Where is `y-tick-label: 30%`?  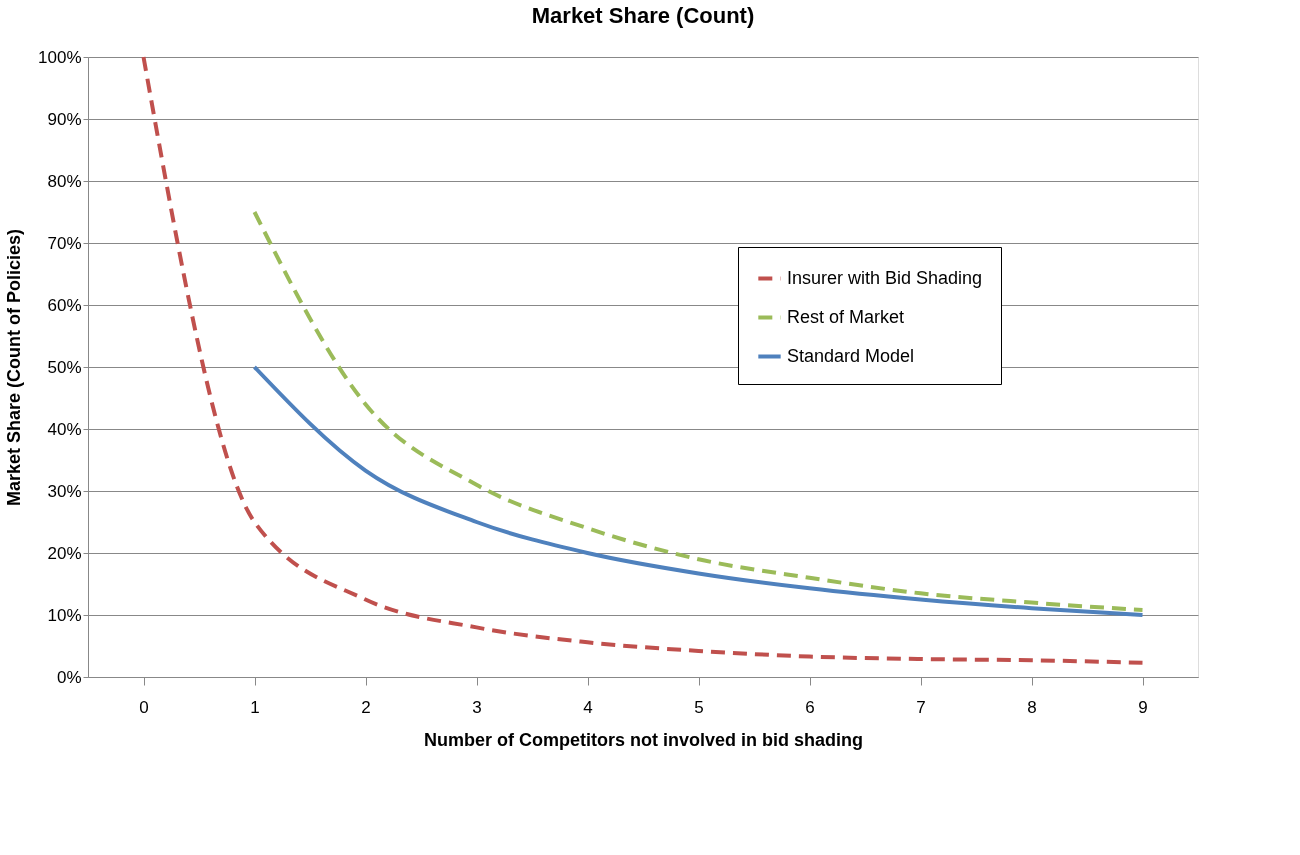 y-tick-label: 30% is located at coordinates (64, 491).